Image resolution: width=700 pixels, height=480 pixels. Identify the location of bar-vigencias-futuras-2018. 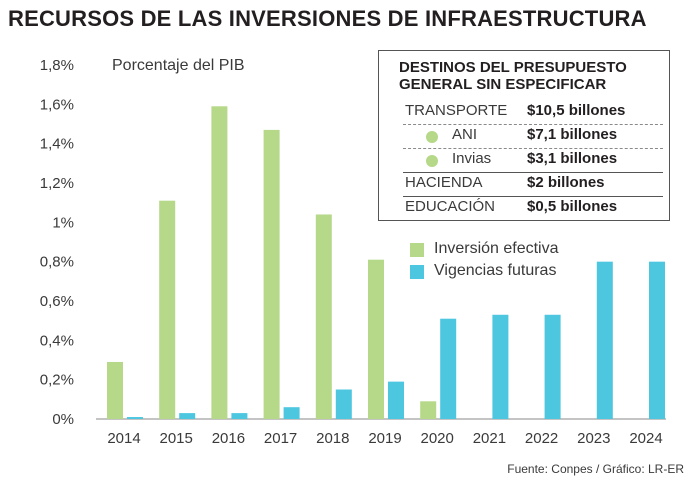
(343, 404).